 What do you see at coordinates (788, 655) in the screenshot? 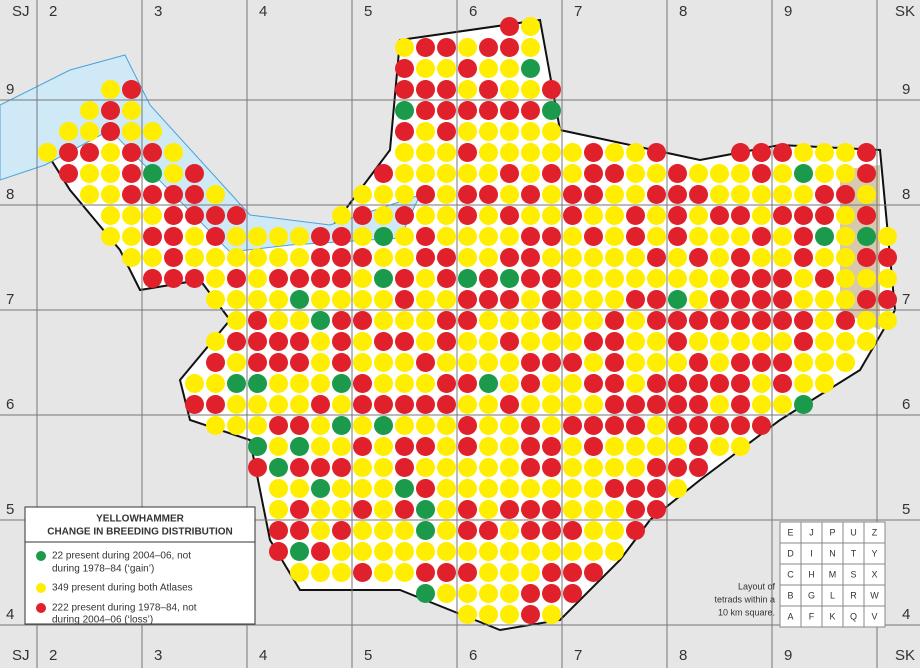
I see `grid-label: 9` at bounding box center [788, 655].